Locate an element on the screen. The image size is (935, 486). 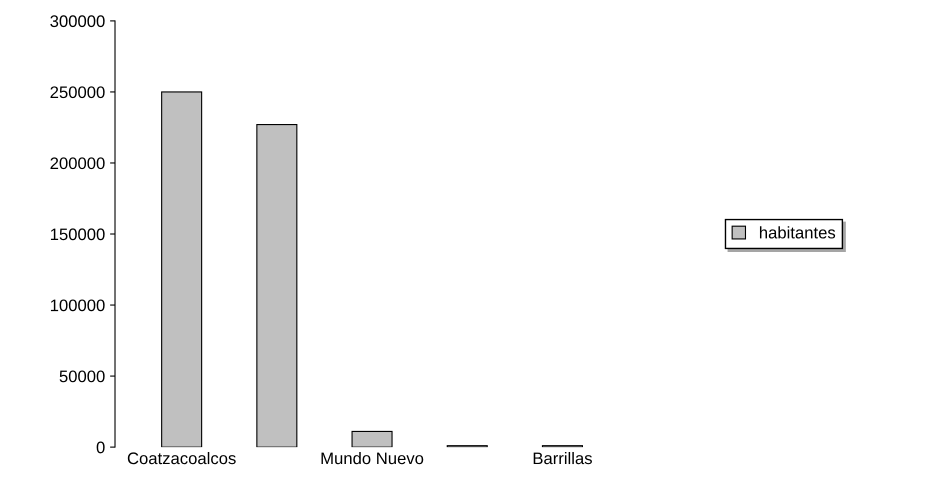
y-tick-label: 100000 is located at coordinates (77, 305).